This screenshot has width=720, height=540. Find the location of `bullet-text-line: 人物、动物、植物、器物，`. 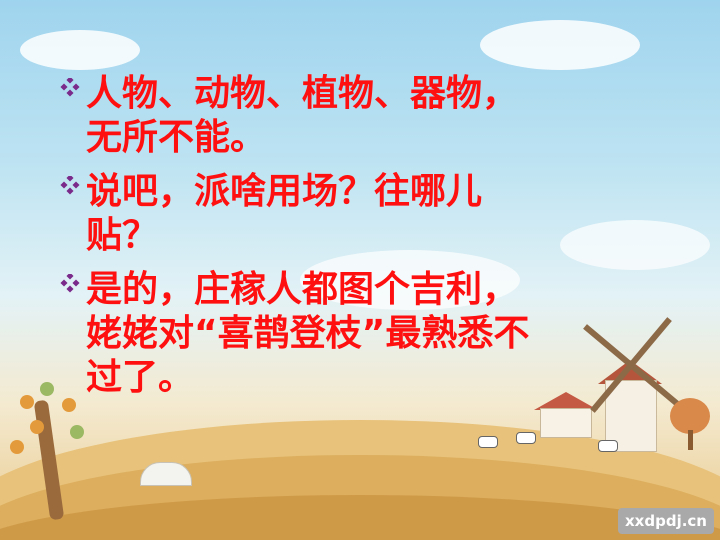

bullet-text-line: 人物、动物、植物、器物， is located at coordinates (302, 93).